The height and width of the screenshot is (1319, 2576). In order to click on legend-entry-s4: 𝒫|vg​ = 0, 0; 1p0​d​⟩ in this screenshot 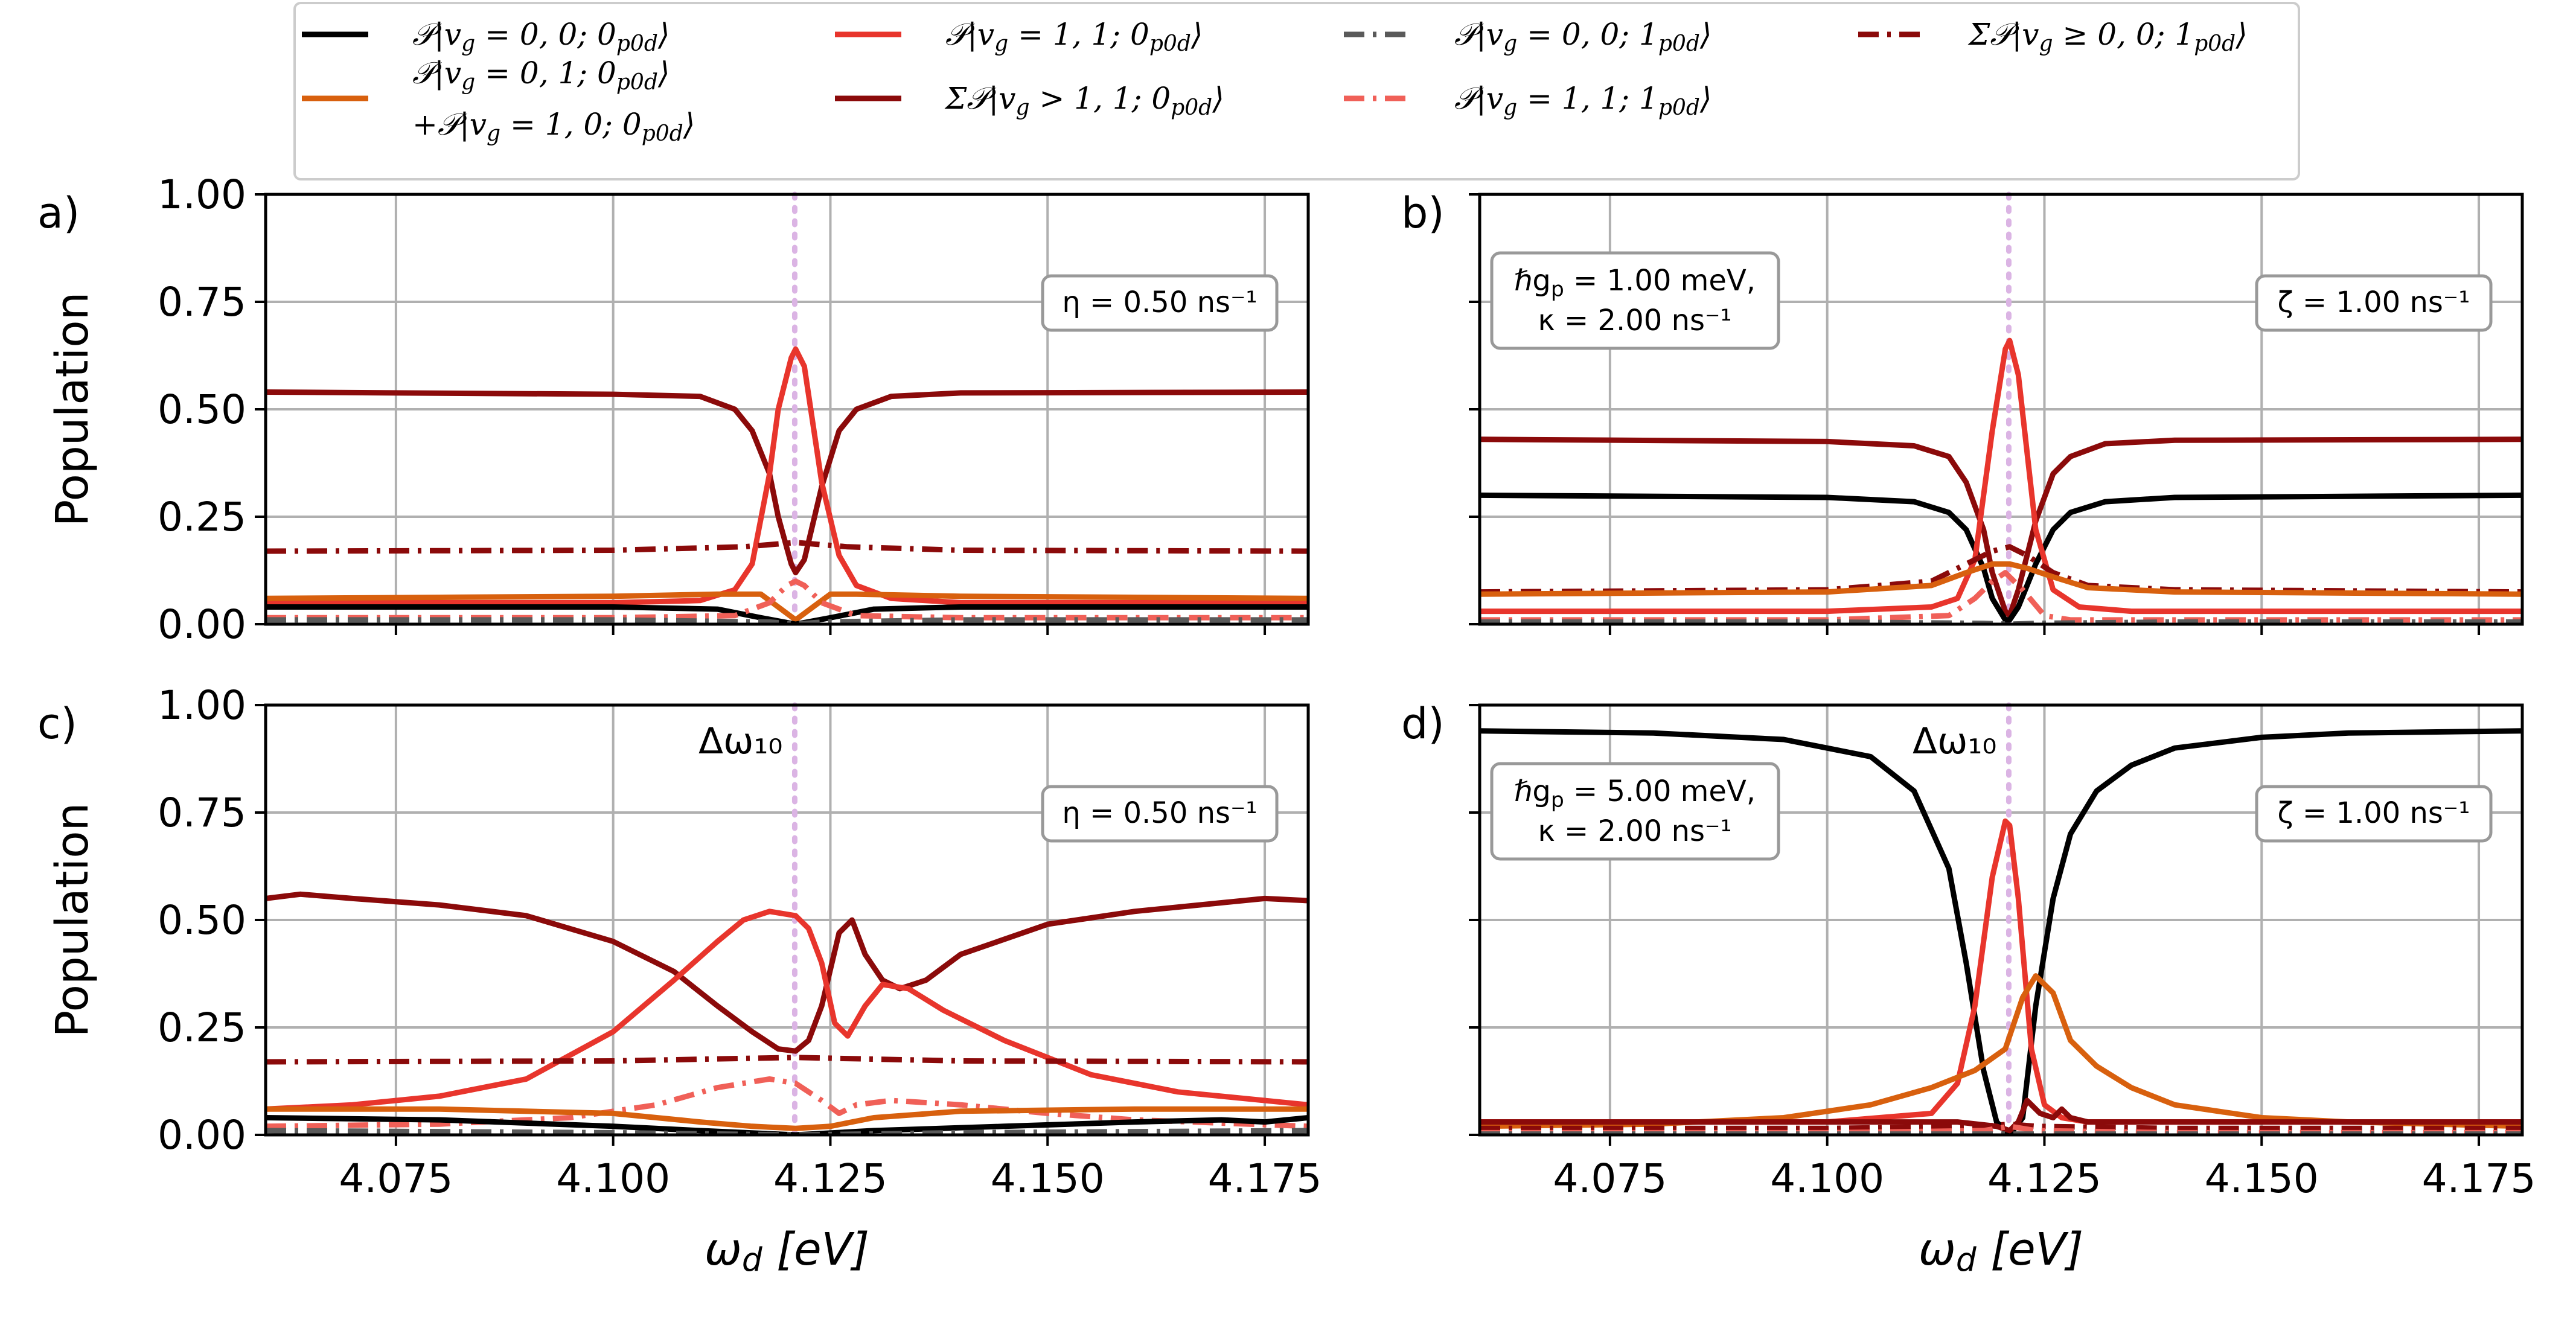, I will do `click(1528, 36)`.